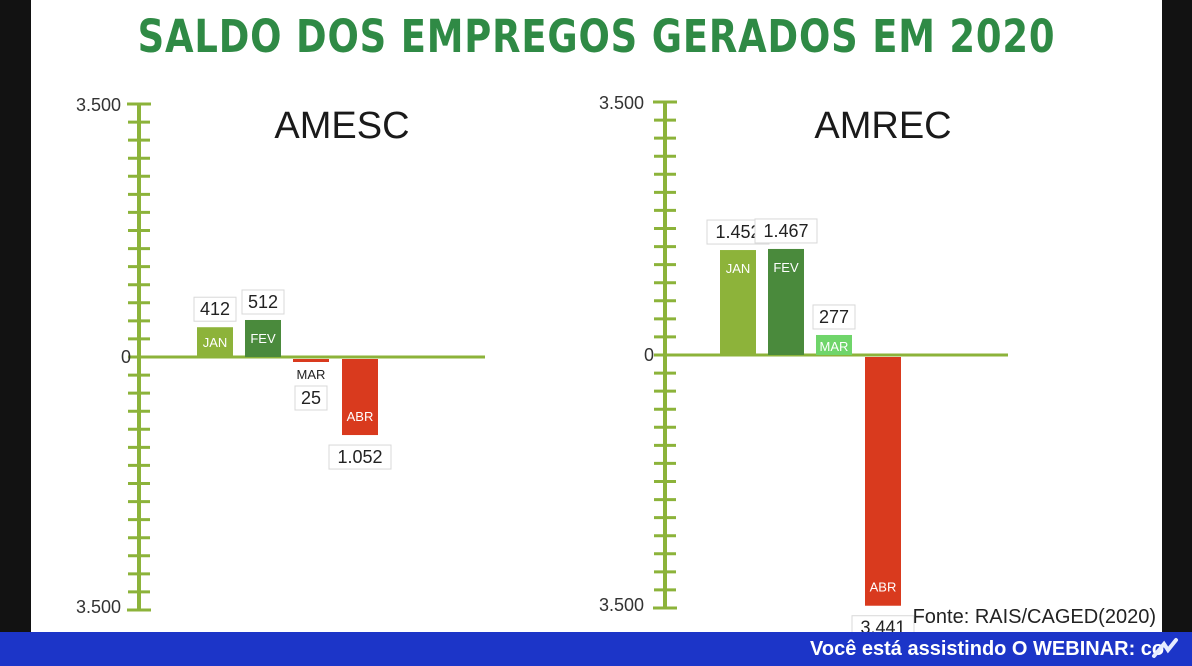 The height and width of the screenshot is (666, 1192). I want to click on value-label: 1.052, so click(359, 457).